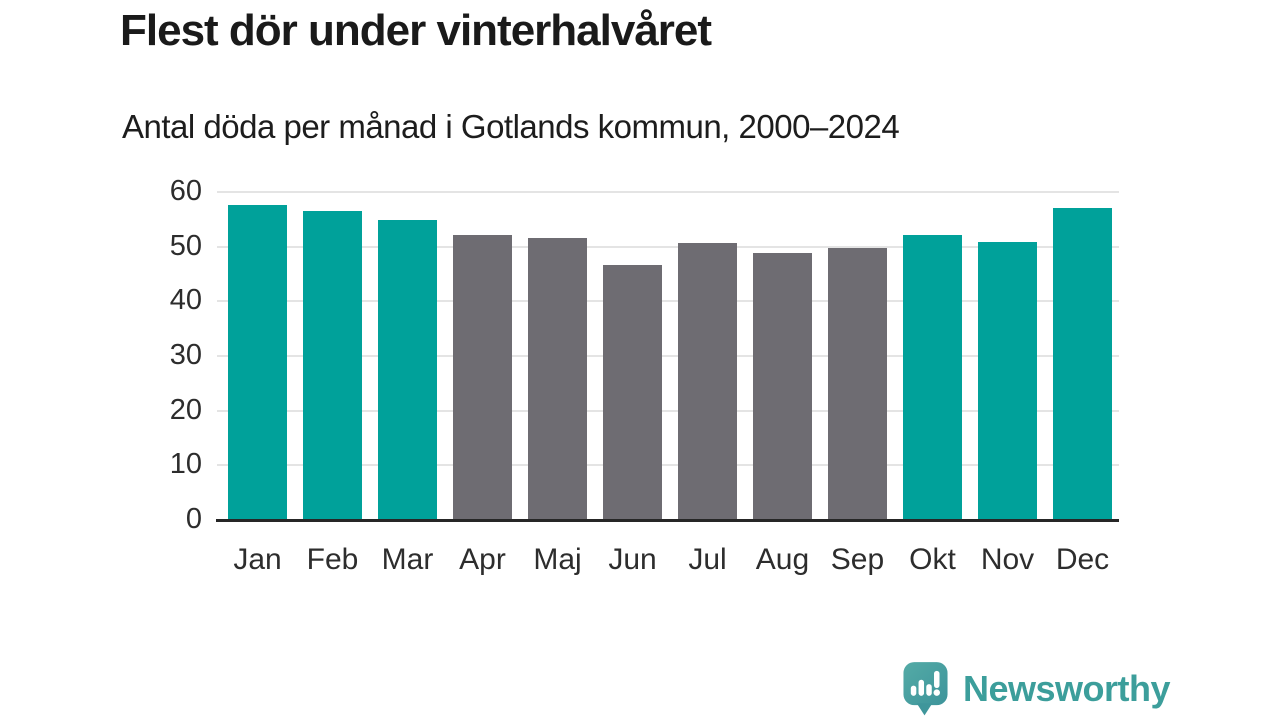 Image resolution: width=1280 pixels, height=720 pixels. What do you see at coordinates (185, 190) in the screenshot?
I see `y-axis-tick-label: 60` at bounding box center [185, 190].